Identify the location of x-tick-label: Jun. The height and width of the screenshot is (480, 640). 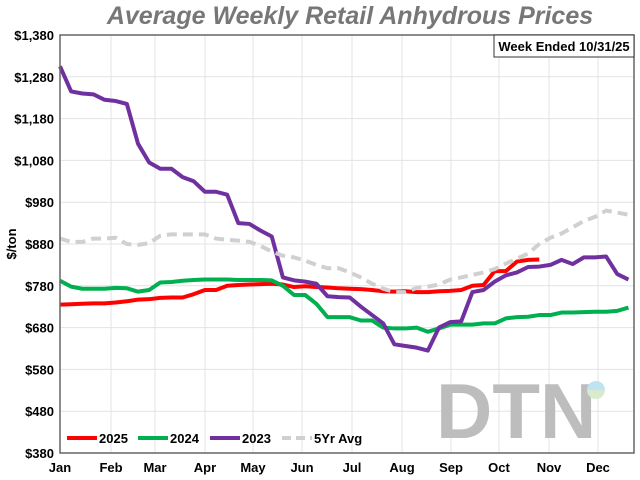
(301, 467).